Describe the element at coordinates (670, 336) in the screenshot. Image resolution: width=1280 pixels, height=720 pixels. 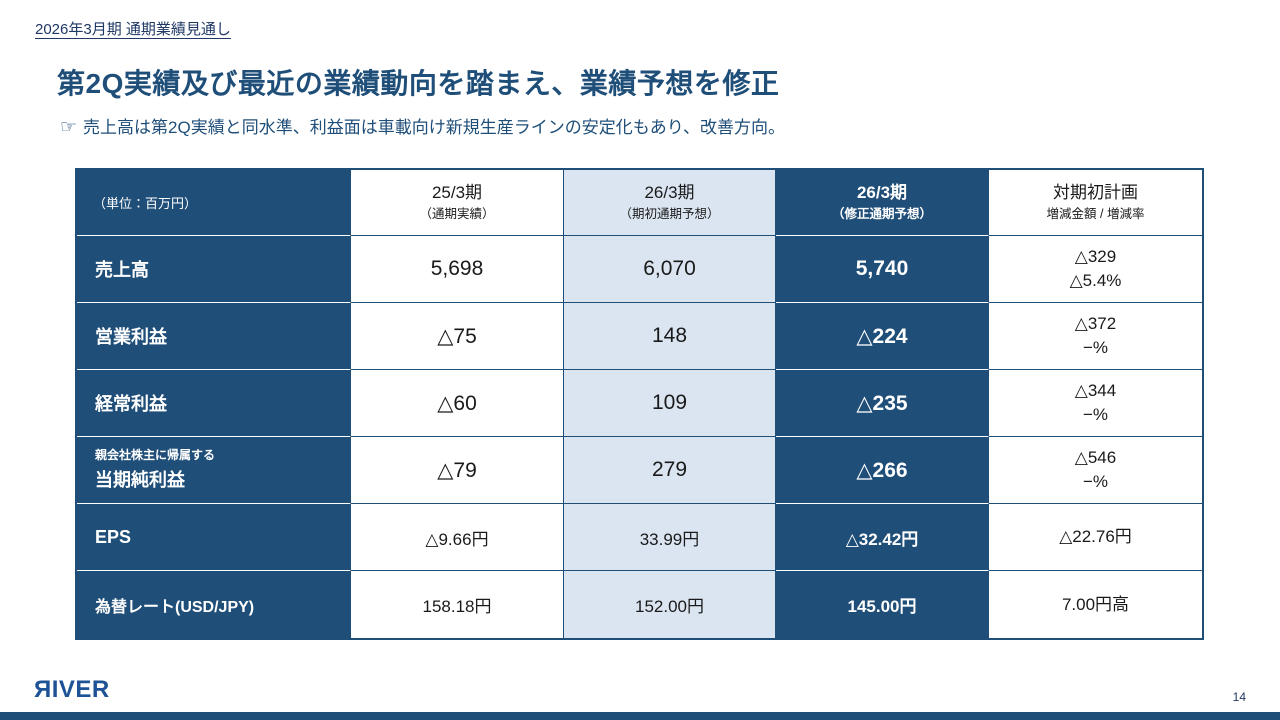
I see `cell-initial: 148` at that location.